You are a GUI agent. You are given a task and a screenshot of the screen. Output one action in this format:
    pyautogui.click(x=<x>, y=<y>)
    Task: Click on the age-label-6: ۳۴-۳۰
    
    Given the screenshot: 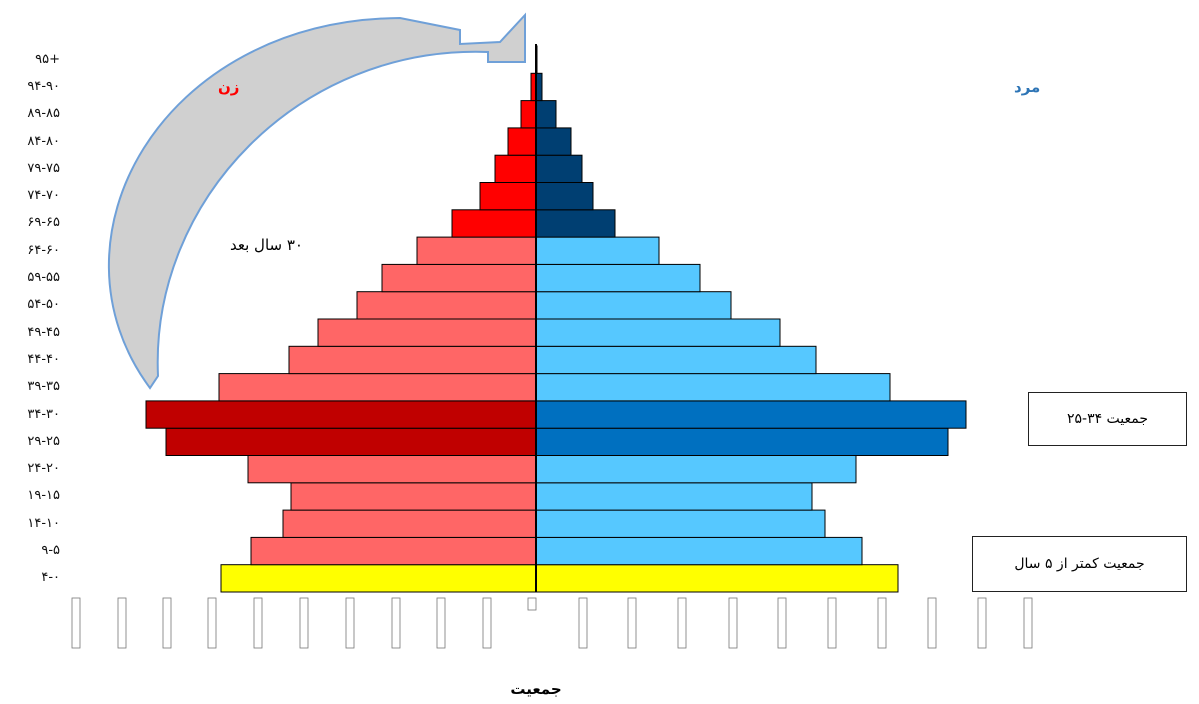 What is the action you would take?
    pyautogui.click(x=43, y=414)
    